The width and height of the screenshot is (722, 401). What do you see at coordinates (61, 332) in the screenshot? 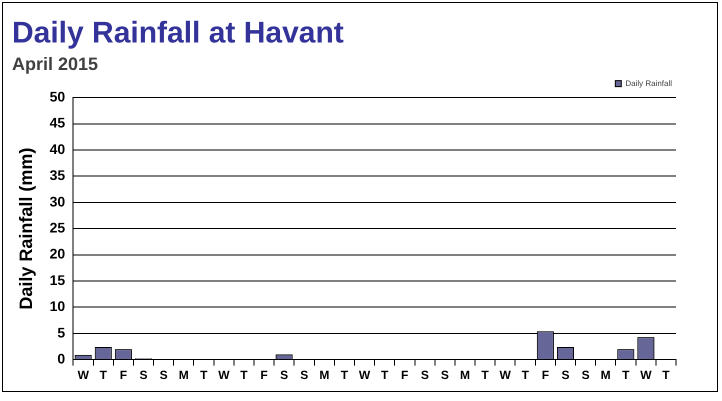
I see `y-tick-label: 5` at bounding box center [61, 332].